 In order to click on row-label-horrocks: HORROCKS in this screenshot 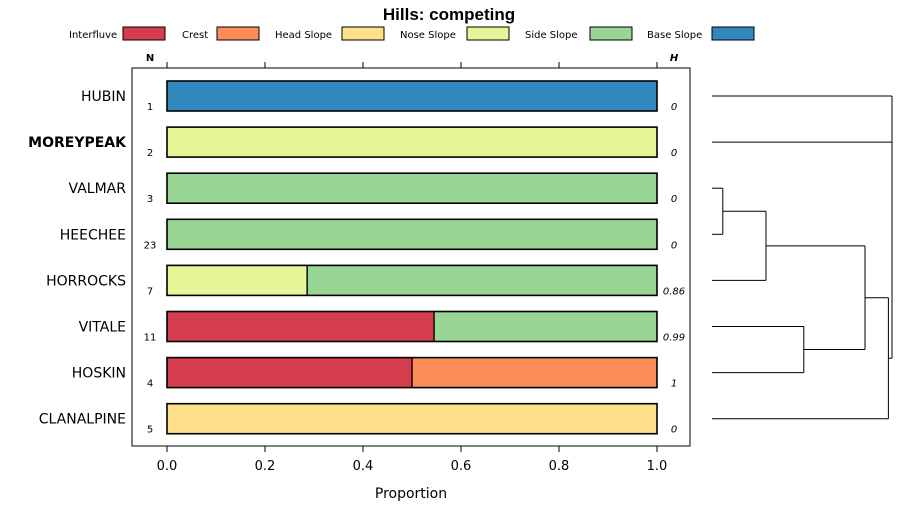, I will do `click(86, 281)`.